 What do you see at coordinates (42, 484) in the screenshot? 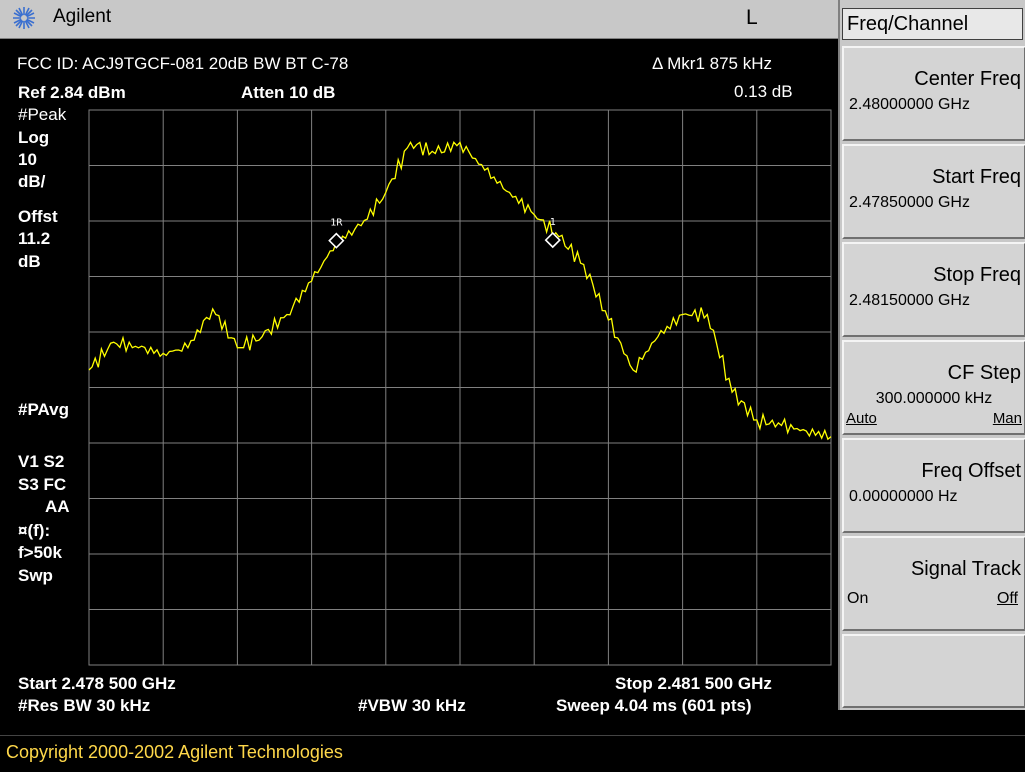
I see `trace-status-annotation-2: S3 FC` at bounding box center [42, 484].